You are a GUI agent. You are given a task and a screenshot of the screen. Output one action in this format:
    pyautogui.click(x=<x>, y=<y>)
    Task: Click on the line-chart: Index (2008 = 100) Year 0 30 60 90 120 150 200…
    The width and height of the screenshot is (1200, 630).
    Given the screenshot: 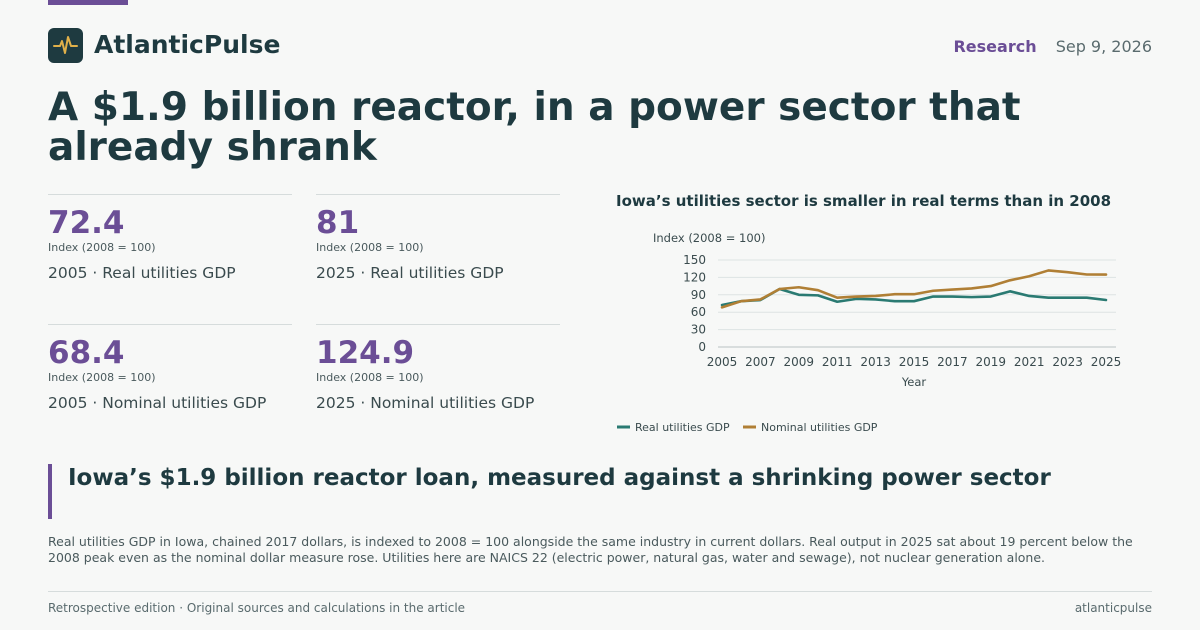 What is the action you would take?
    pyautogui.click(x=869, y=332)
    